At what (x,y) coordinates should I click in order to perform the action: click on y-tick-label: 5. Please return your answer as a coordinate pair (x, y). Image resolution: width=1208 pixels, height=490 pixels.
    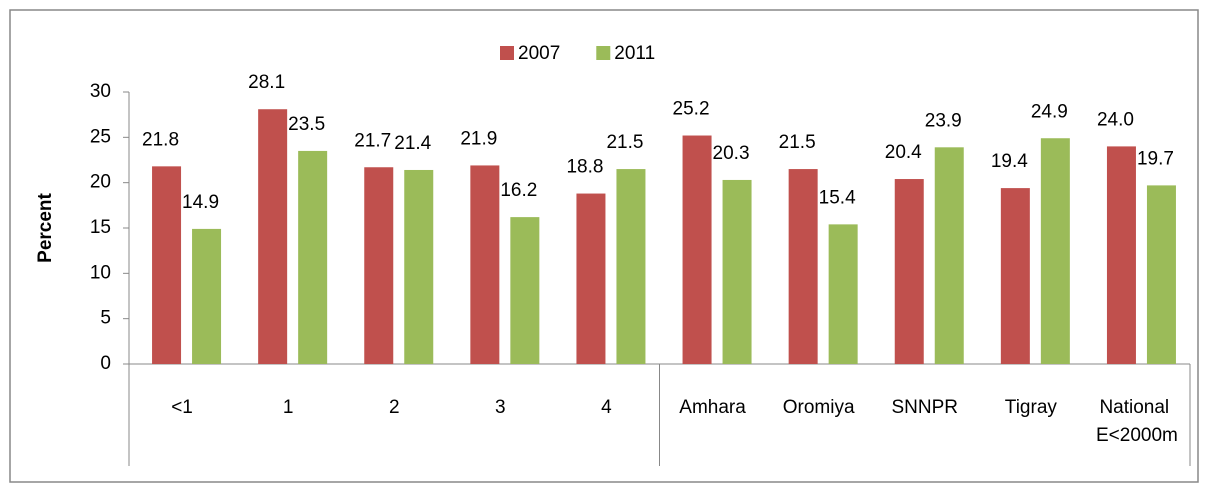
    Looking at the image, I should click on (105, 318).